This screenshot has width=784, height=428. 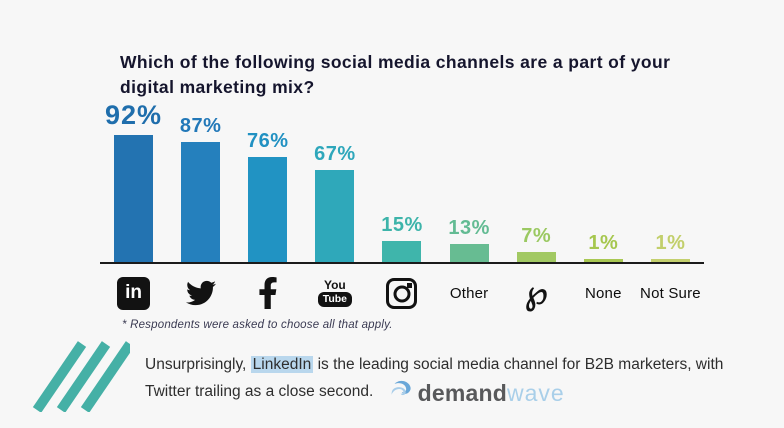 I want to click on caption-line2: Twitter trailing as a close second., so click(x=259, y=391).